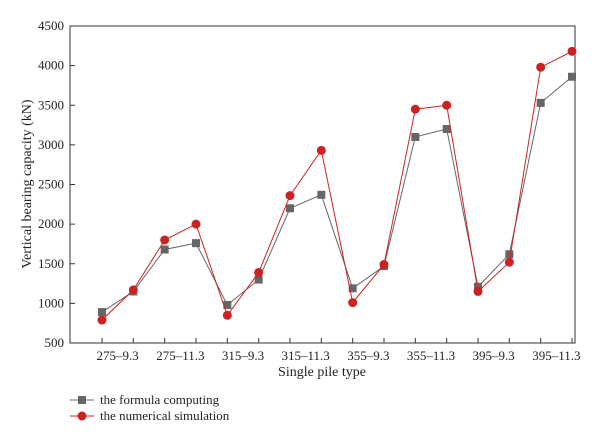 This screenshot has height=442, width=600. Describe the element at coordinates (368, 355) in the screenshot. I see `x-tick-label: 355–9.3` at that location.